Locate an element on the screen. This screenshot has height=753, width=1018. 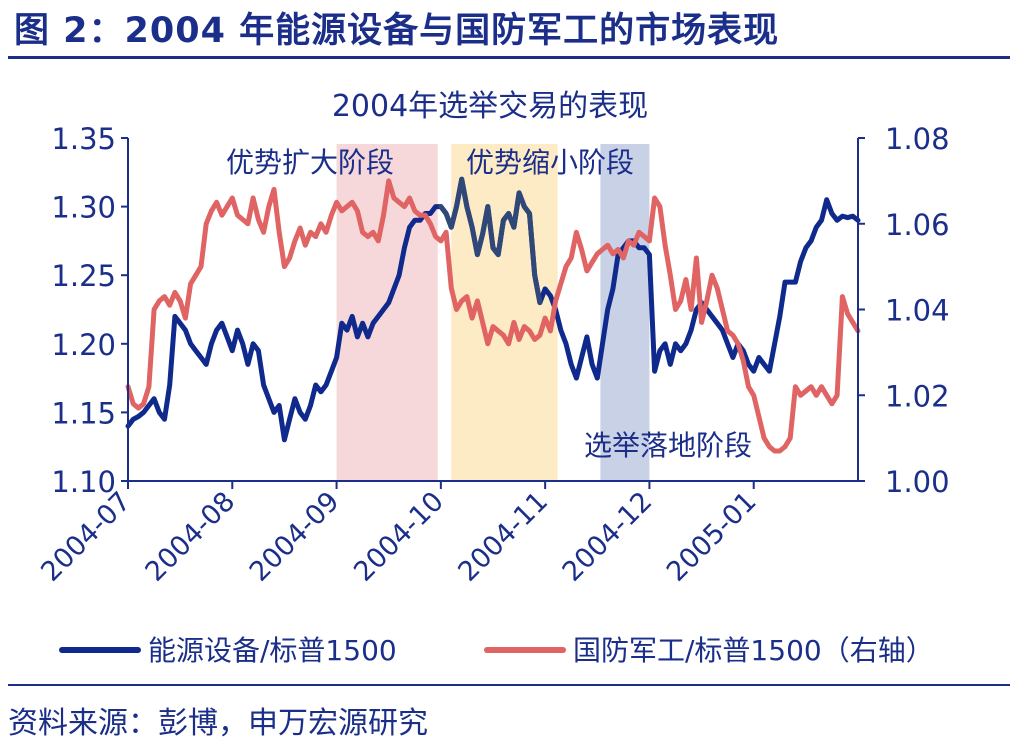
left-tick-label-5: 1.35 is located at coordinates (83, 139).